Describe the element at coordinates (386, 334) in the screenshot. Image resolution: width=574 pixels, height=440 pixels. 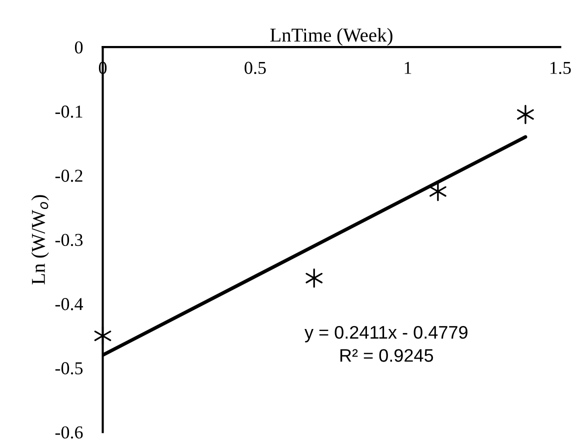
I see `annotation: y = 0.2411x - 0.4779` at that location.